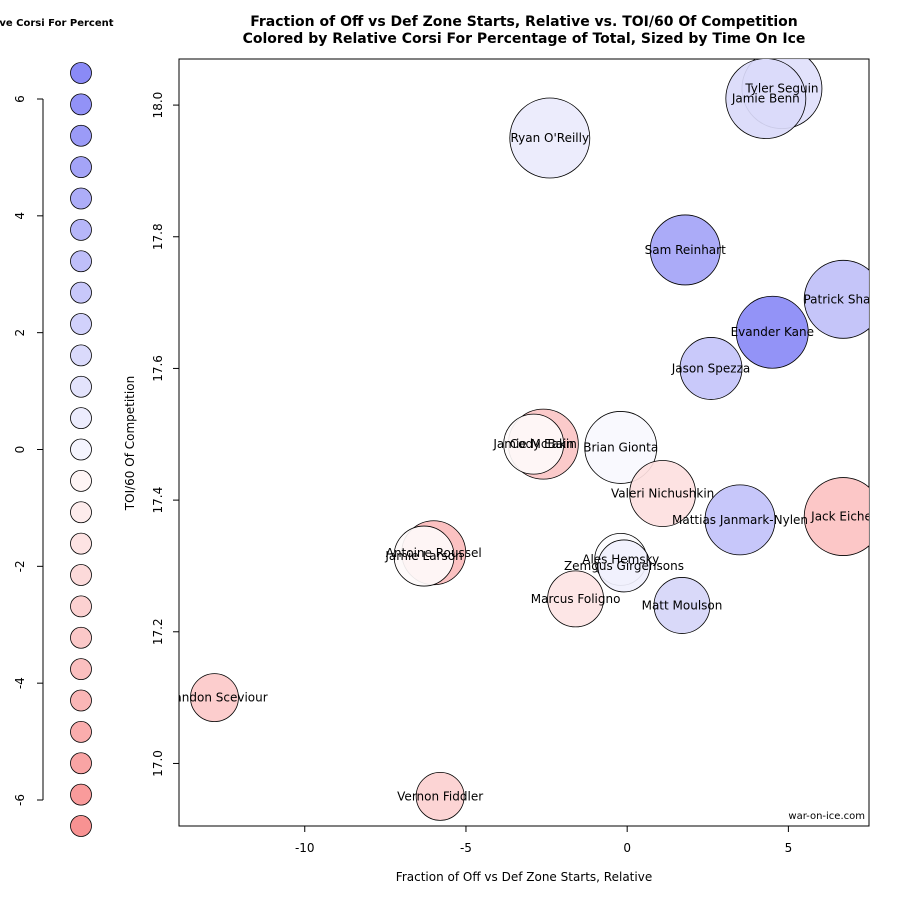 Image resolution: width=900 pixels, height=900 pixels. I want to click on bubble-label: Jamie Benn, so click(765, 99).